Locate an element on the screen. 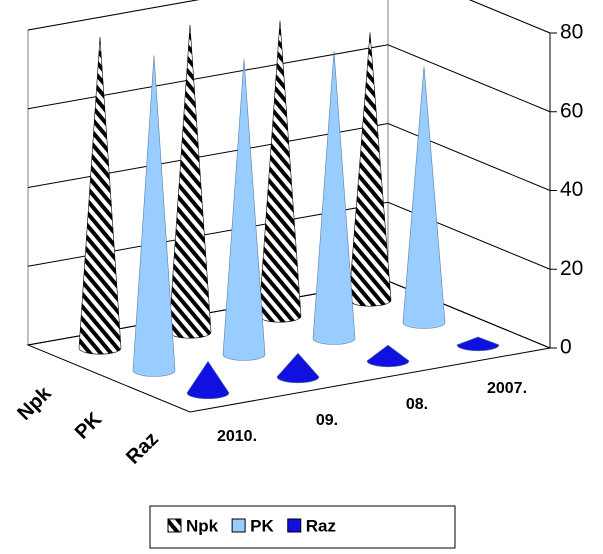 The width and height of the screenshot is (603, 554). depth-label: Raz is located at coordinates (142, 448).